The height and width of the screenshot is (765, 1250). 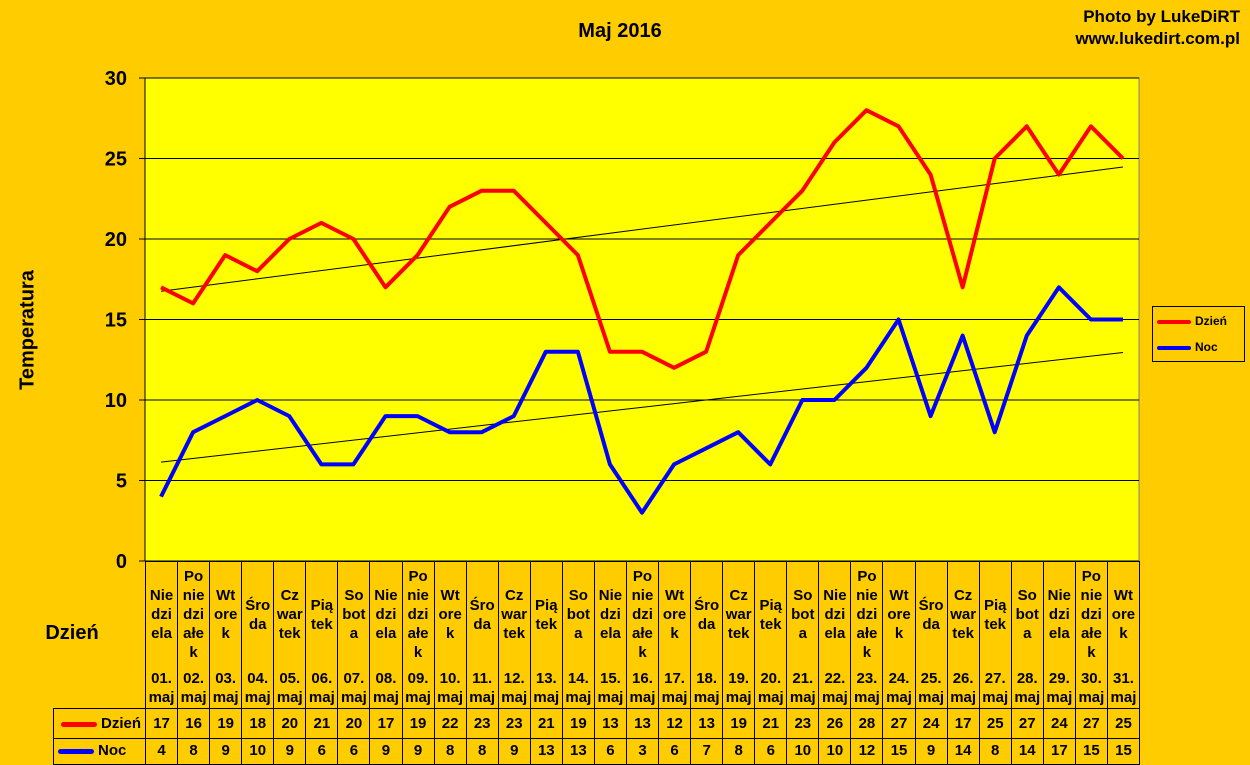 I want to click on x-tick-label: 15. maj, so click(x=610, y=688).